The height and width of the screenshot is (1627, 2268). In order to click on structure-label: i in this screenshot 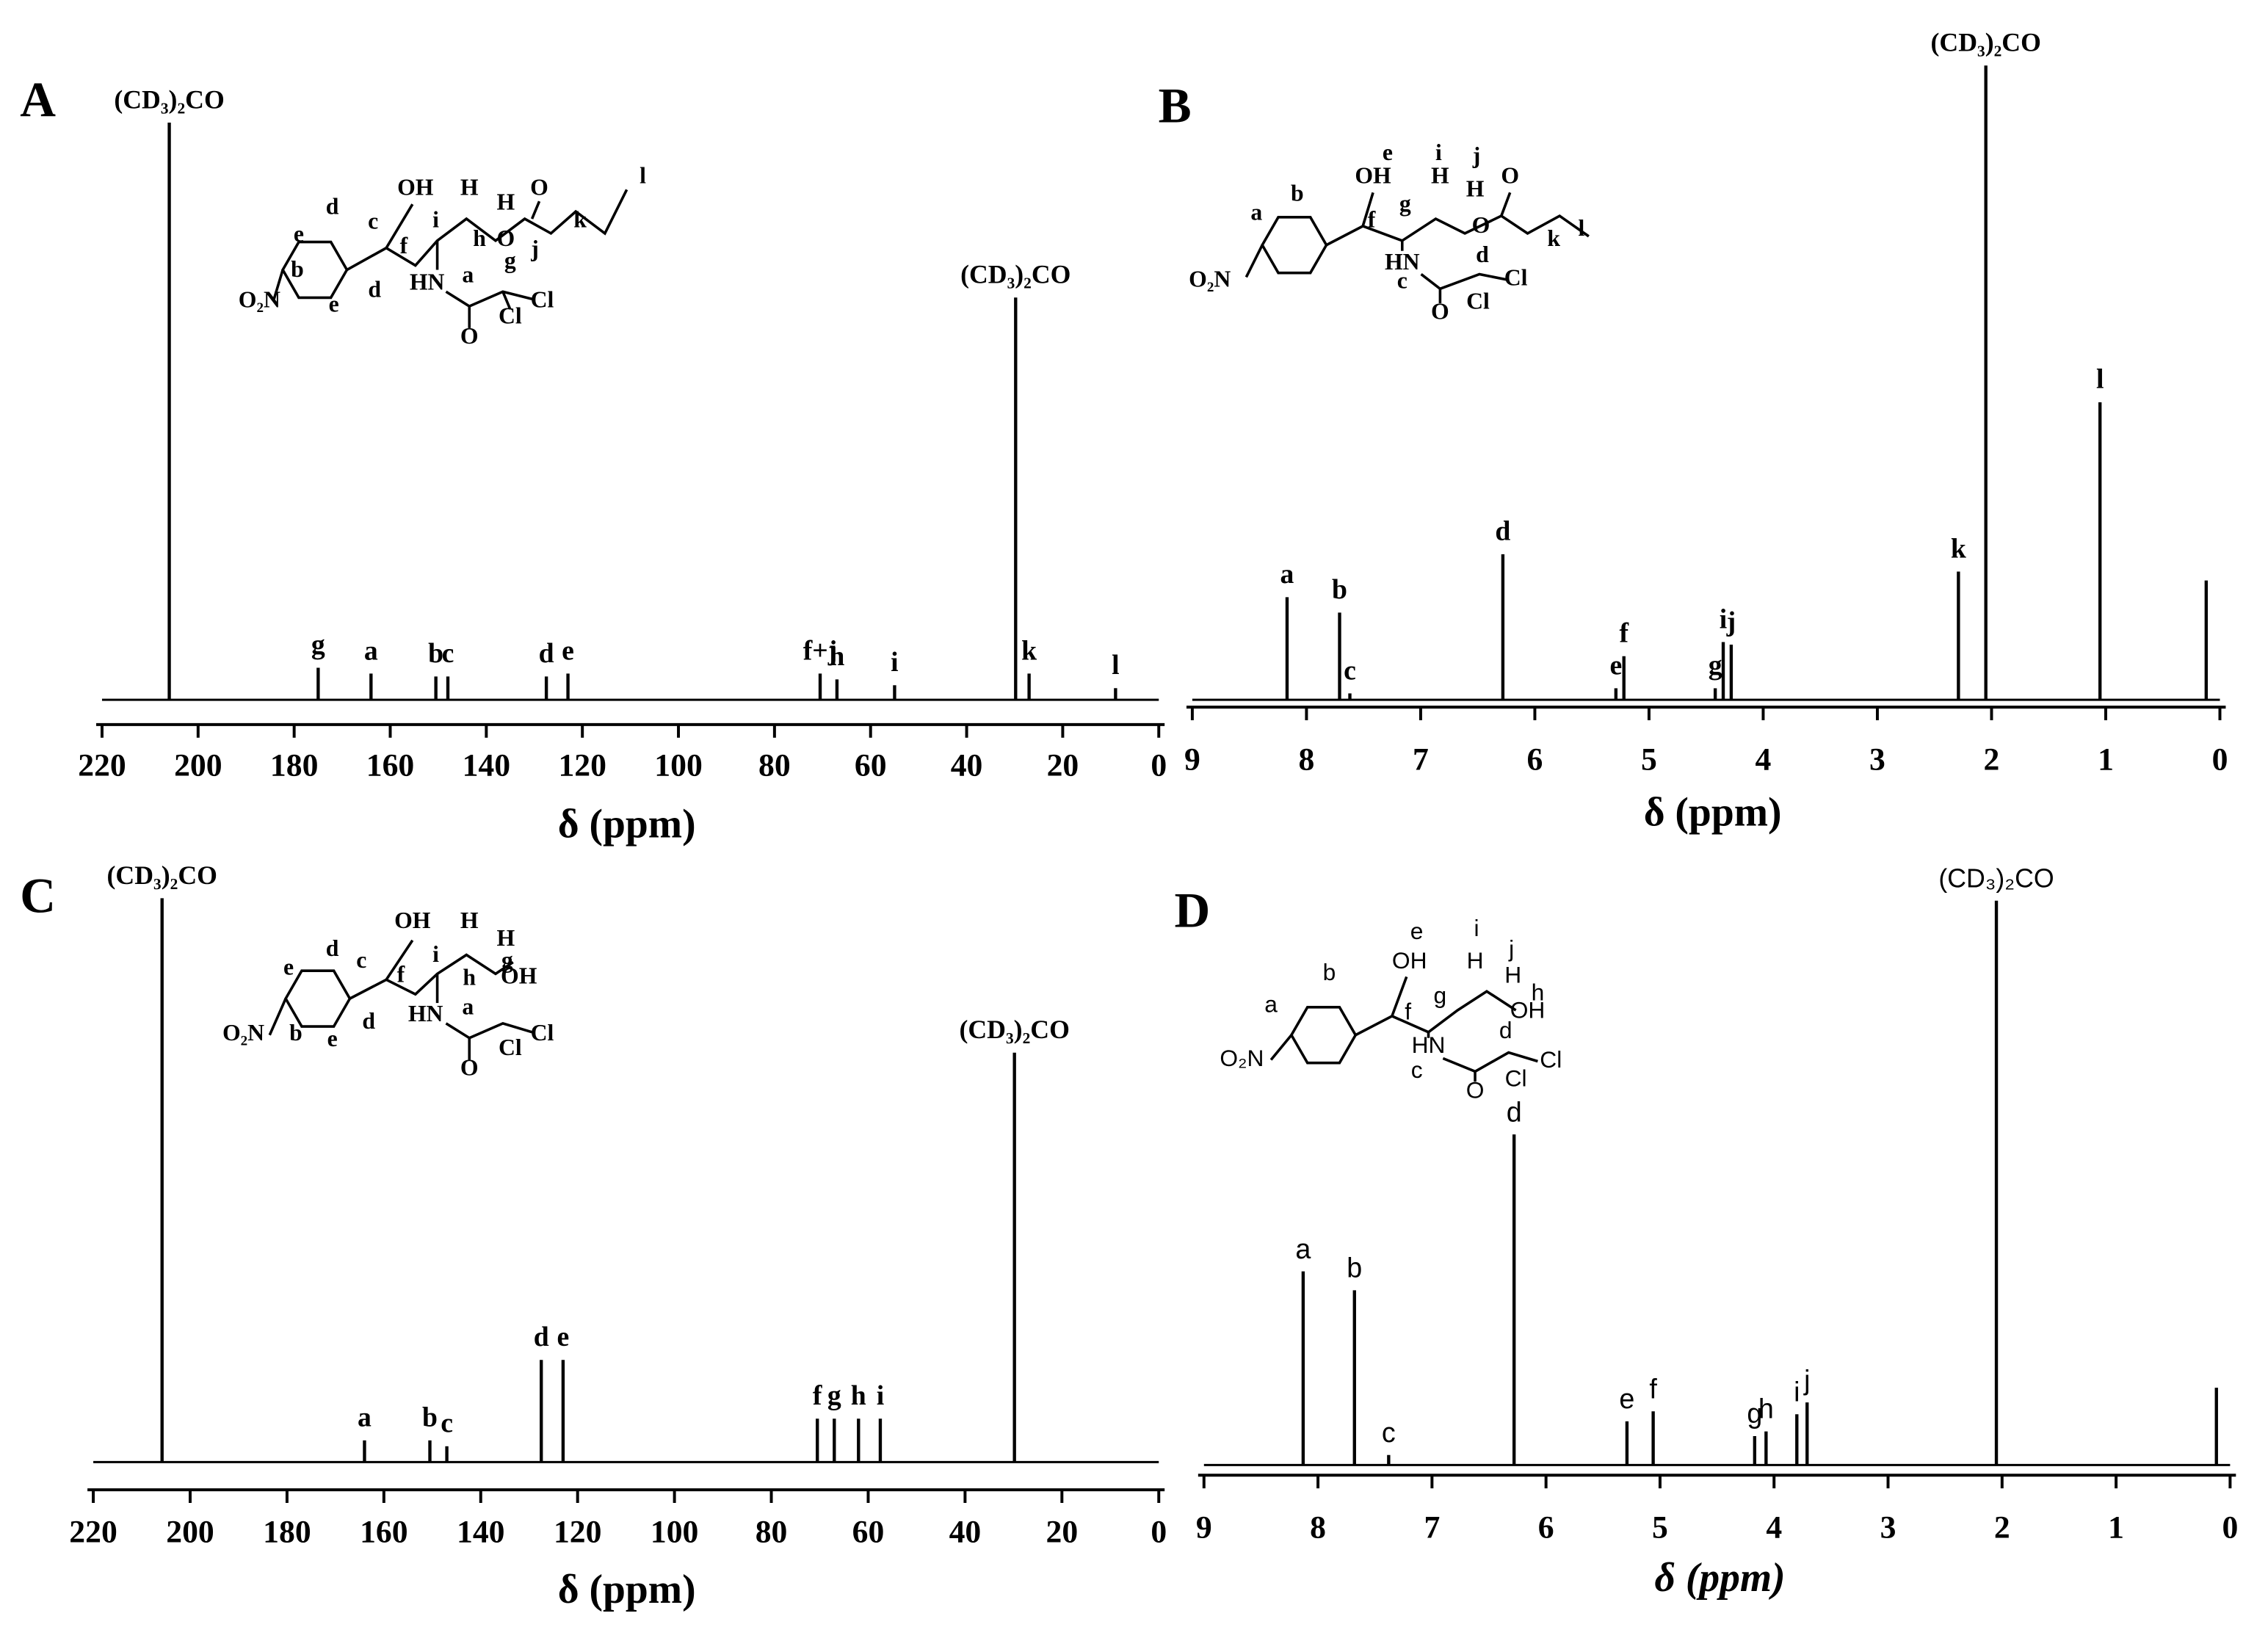, I will do `click(435, 219)`.